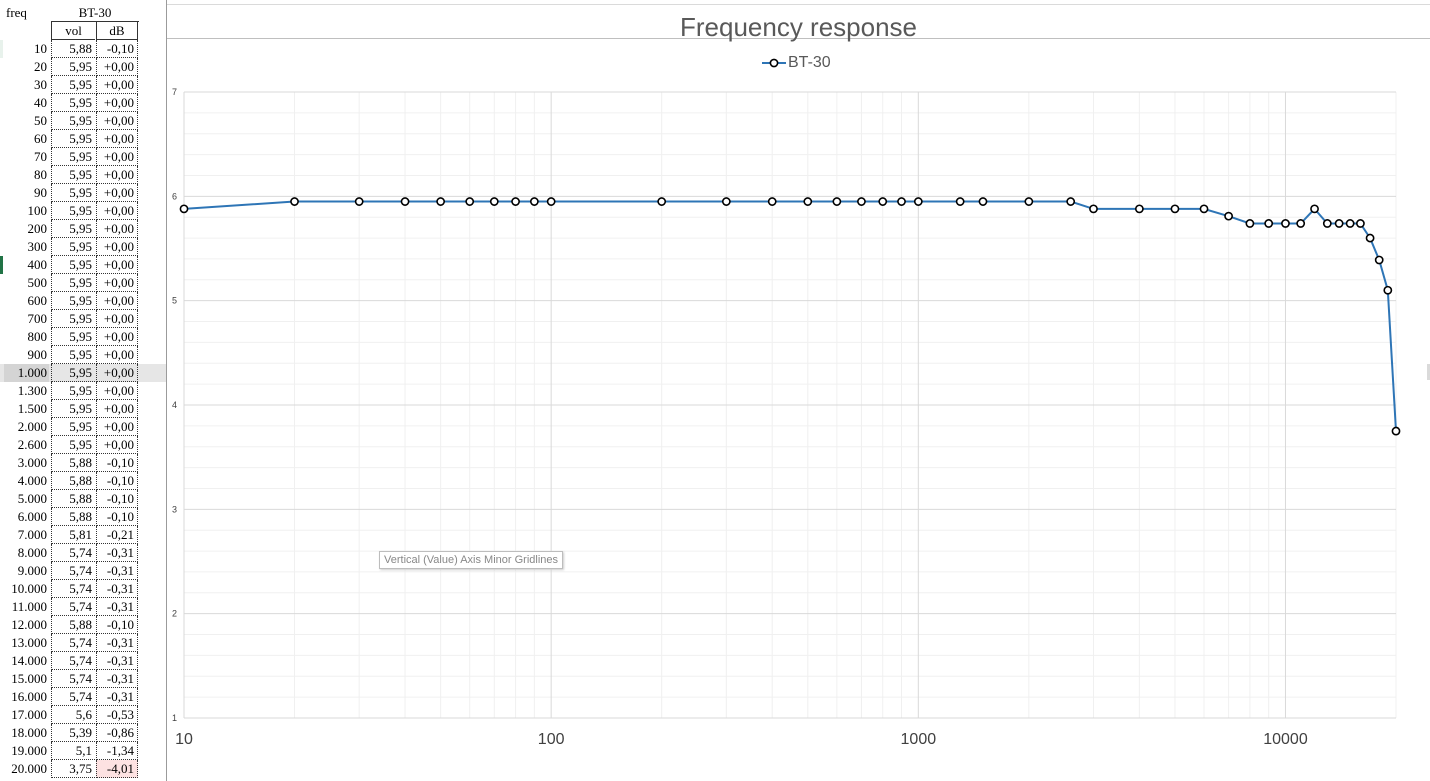  Describe the element at coordinates (83, 463) in the screenshot. I see `table-row: 3.000 5,88 -0,10` at that location.